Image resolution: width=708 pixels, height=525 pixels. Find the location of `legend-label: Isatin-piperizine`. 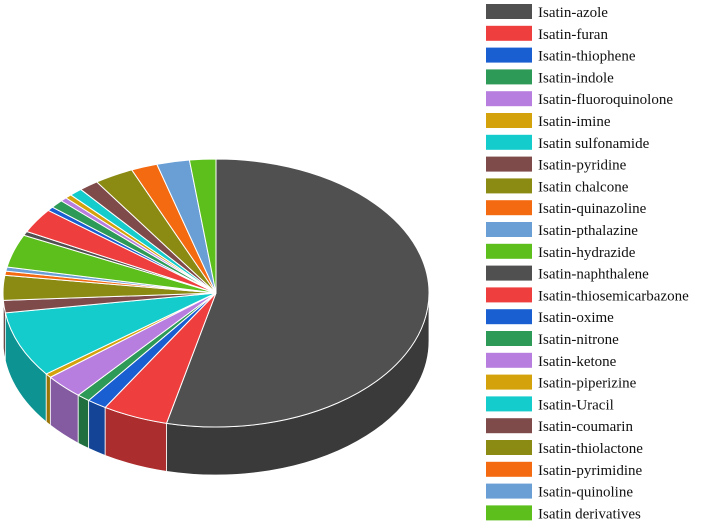

legend-label: Isatin-piperizine is located at coordinates (587, 384).